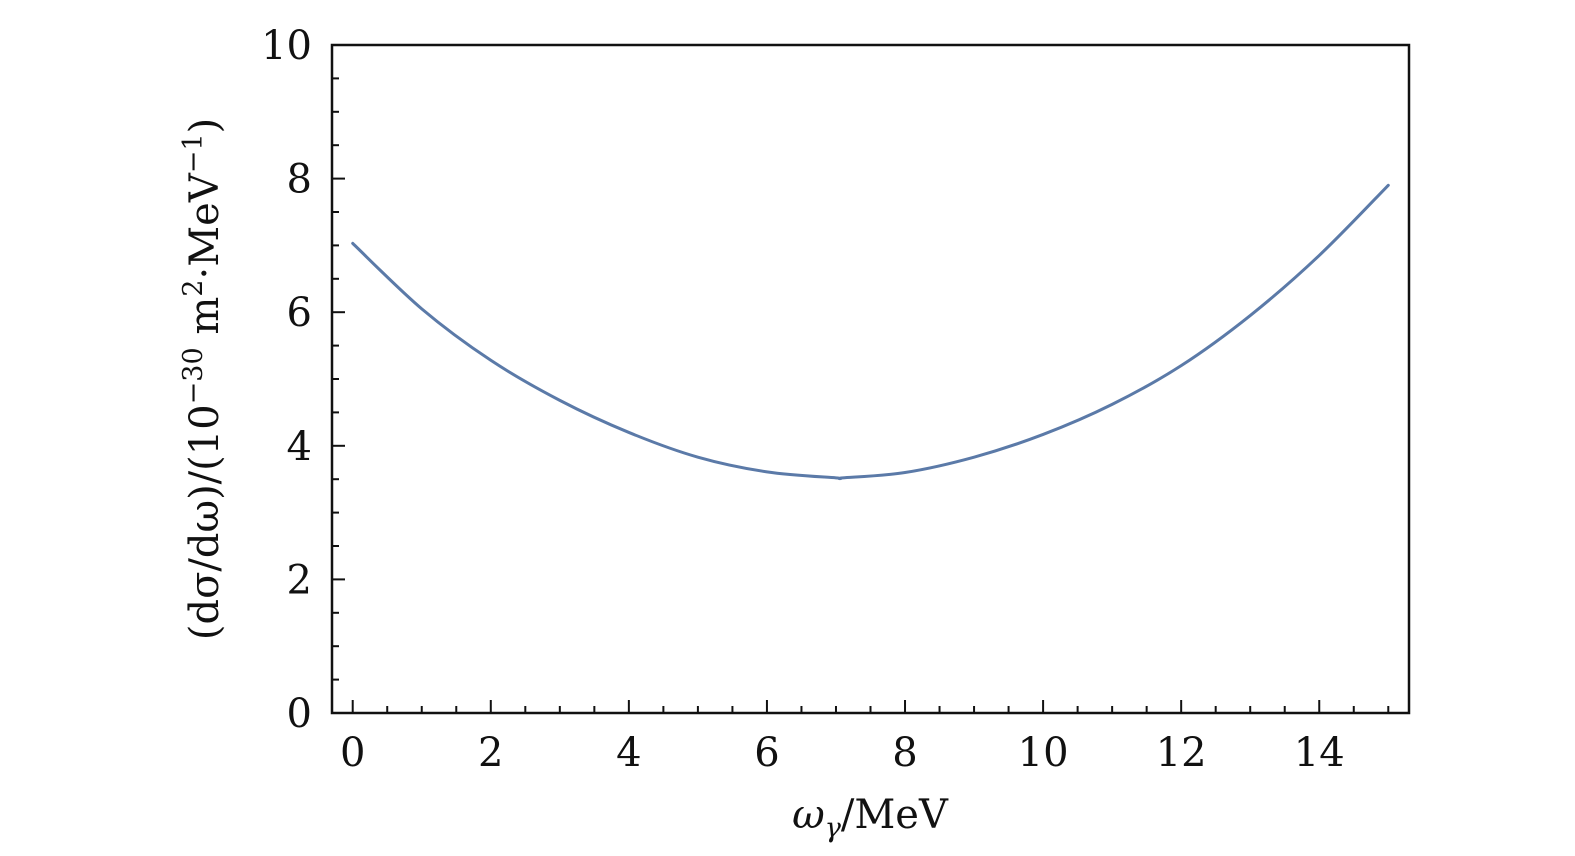 Image resolution: width=1575 pixels, height=856 pixels. I want to click on y-axis-label-part-c: ·MeV, so click(205, 225).